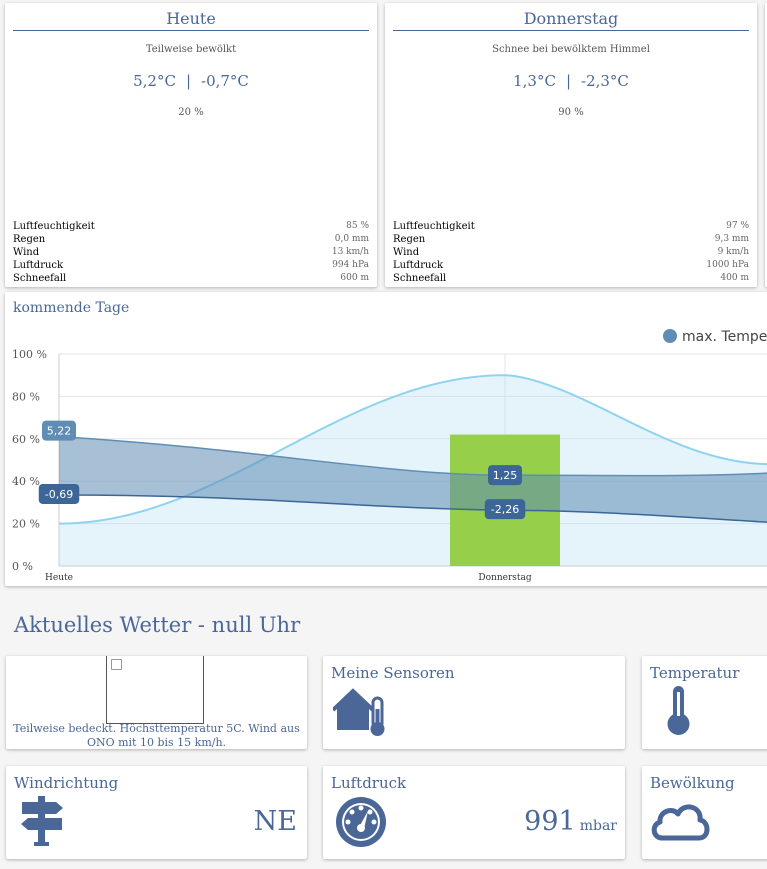  I want to click on day-temperatures: 1,3°C | -2,3°C, so click(571, 81).